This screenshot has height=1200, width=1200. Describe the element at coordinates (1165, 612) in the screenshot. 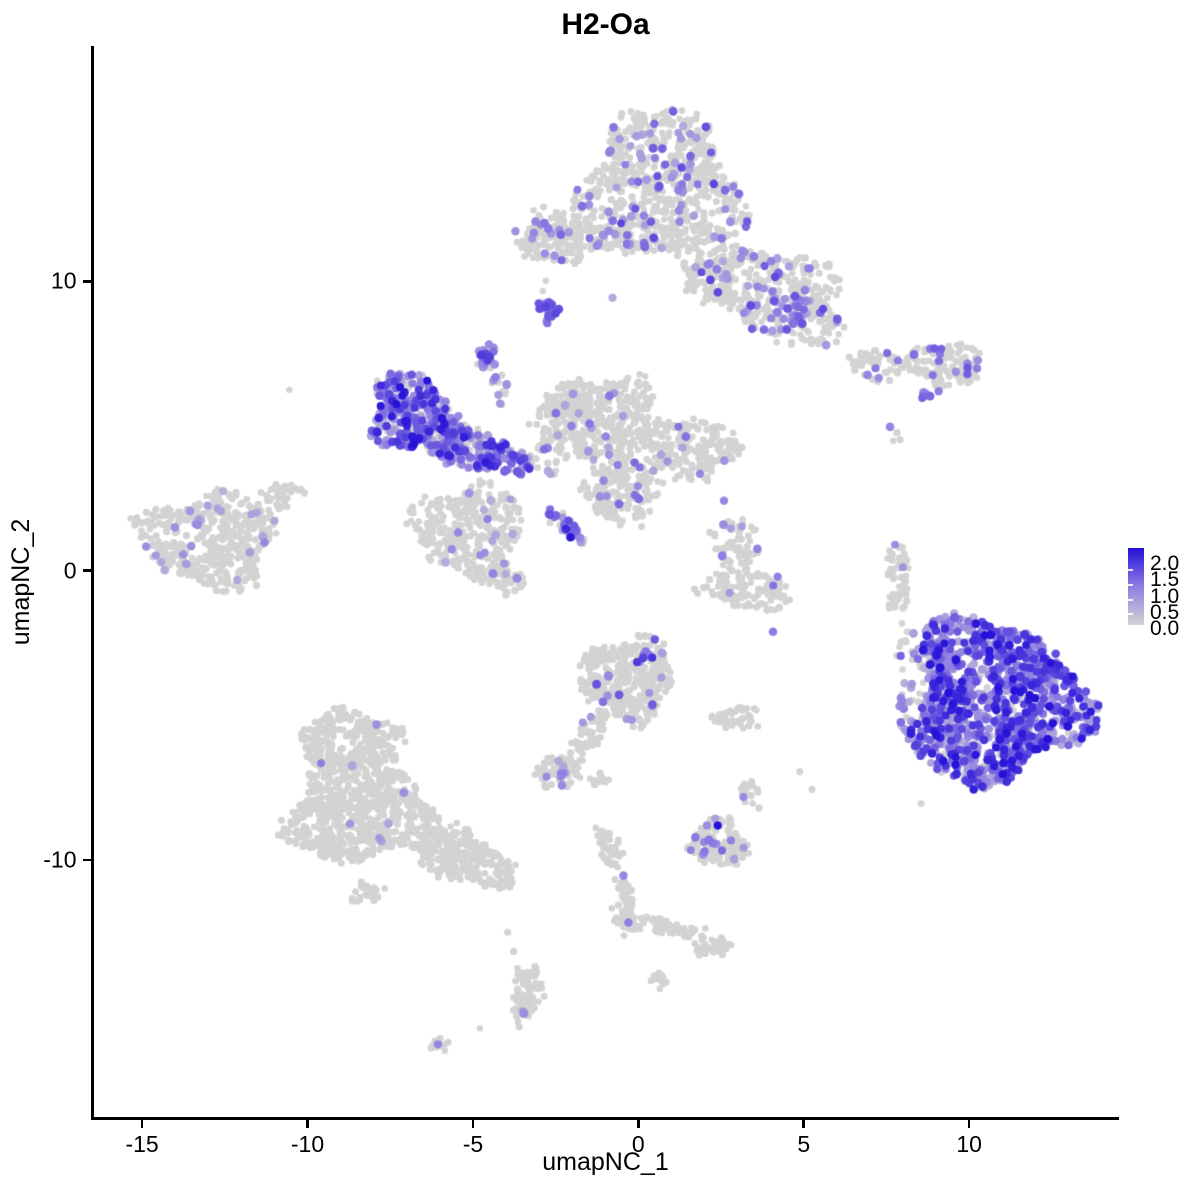

I see `colorbar-tick-label: 0.5` at that location.